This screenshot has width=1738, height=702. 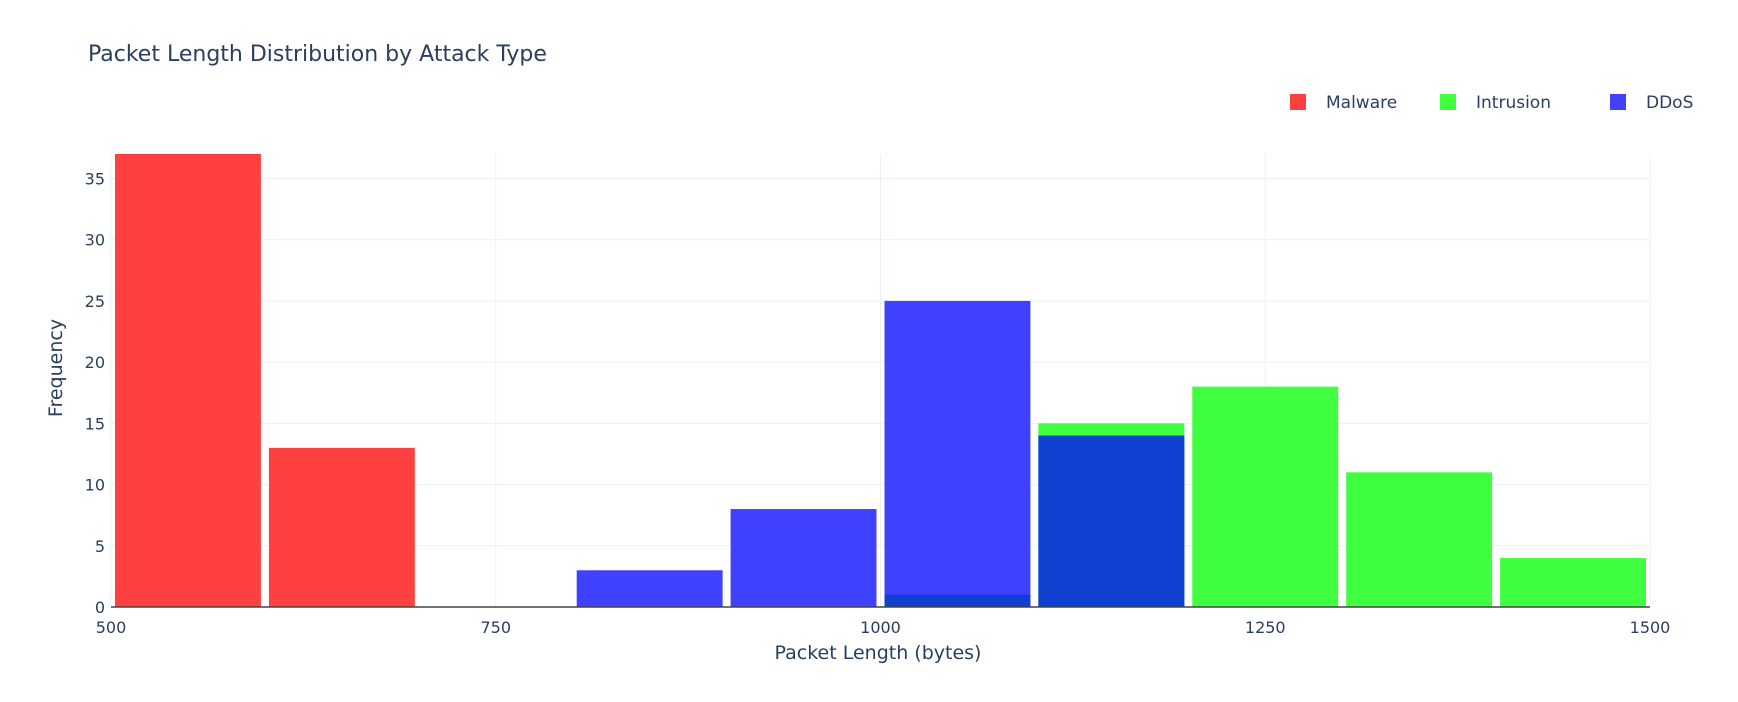 I want to click on y-tick-label: 30, so click(x=95, y=240).